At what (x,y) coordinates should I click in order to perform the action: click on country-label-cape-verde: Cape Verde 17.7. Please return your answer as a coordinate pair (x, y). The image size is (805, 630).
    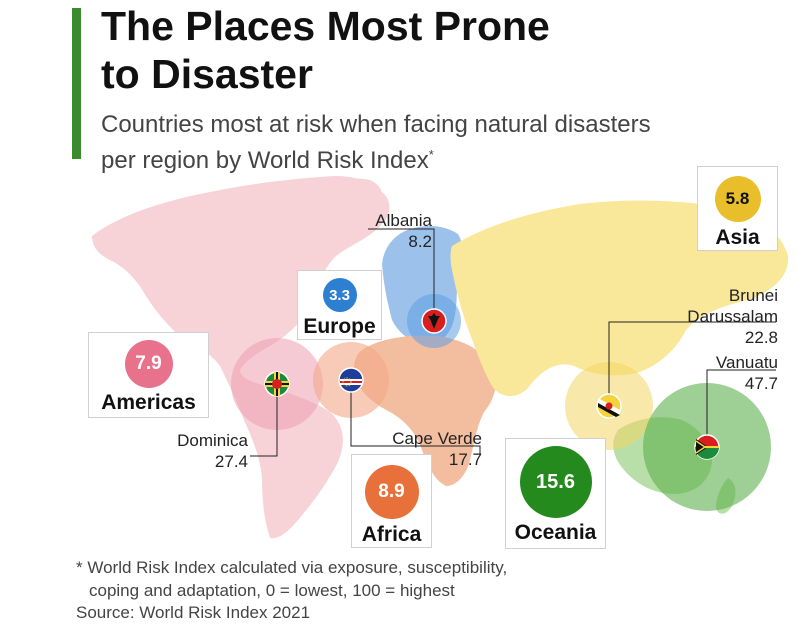
    Looking at the image, I should click on (426, 449).